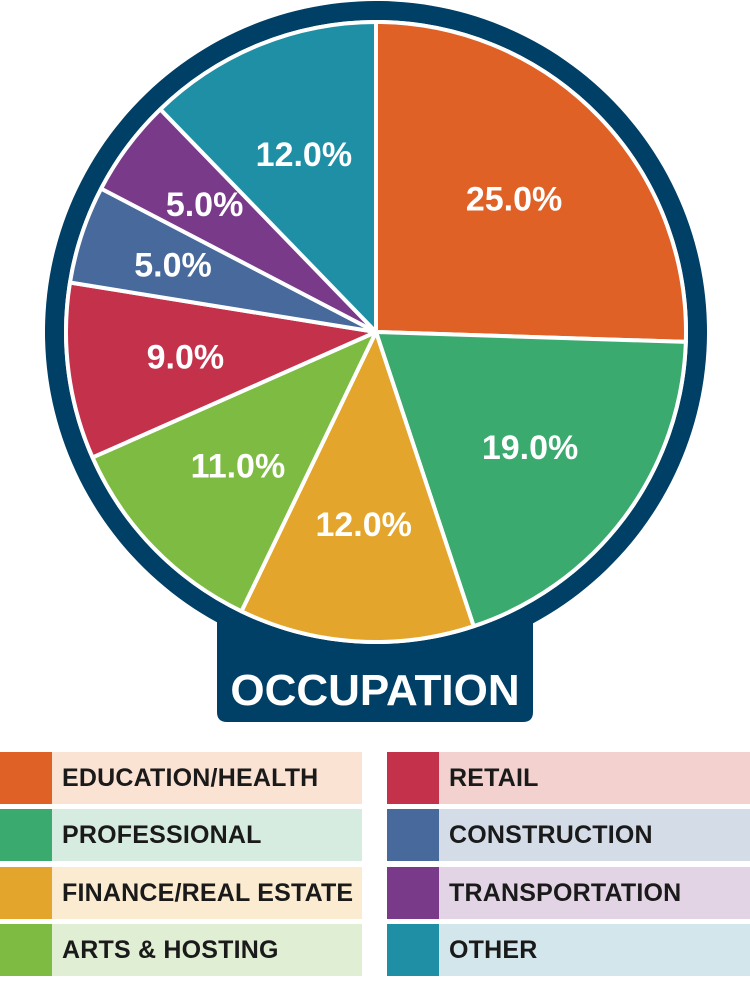 The width and height of the screenshot is (750, 981). Describe the element at coordinates (207, 893) in the screenshot. I see `legend-label: FINANCE/REAL ESTATE` at that location.